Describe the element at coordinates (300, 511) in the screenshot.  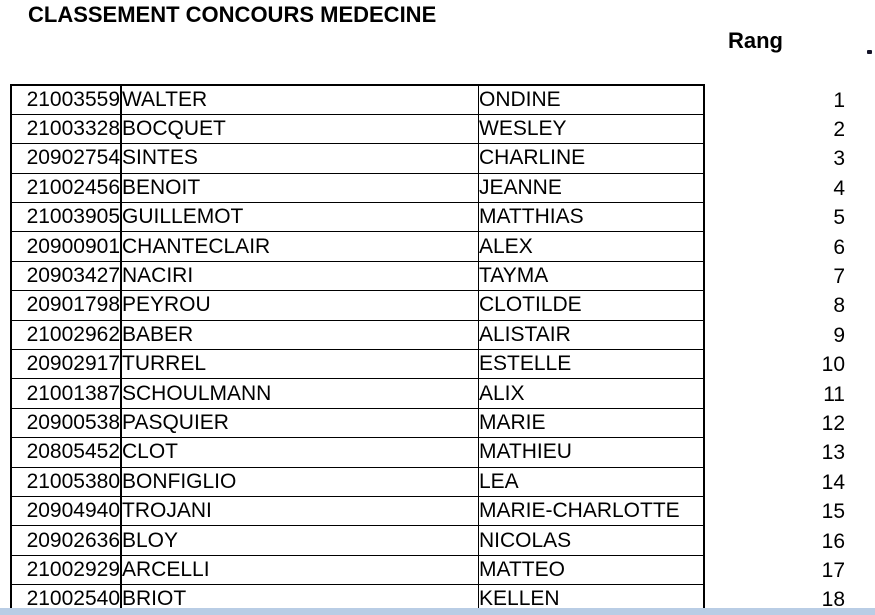
I see `last-name-cell: TROJANI` at that location.